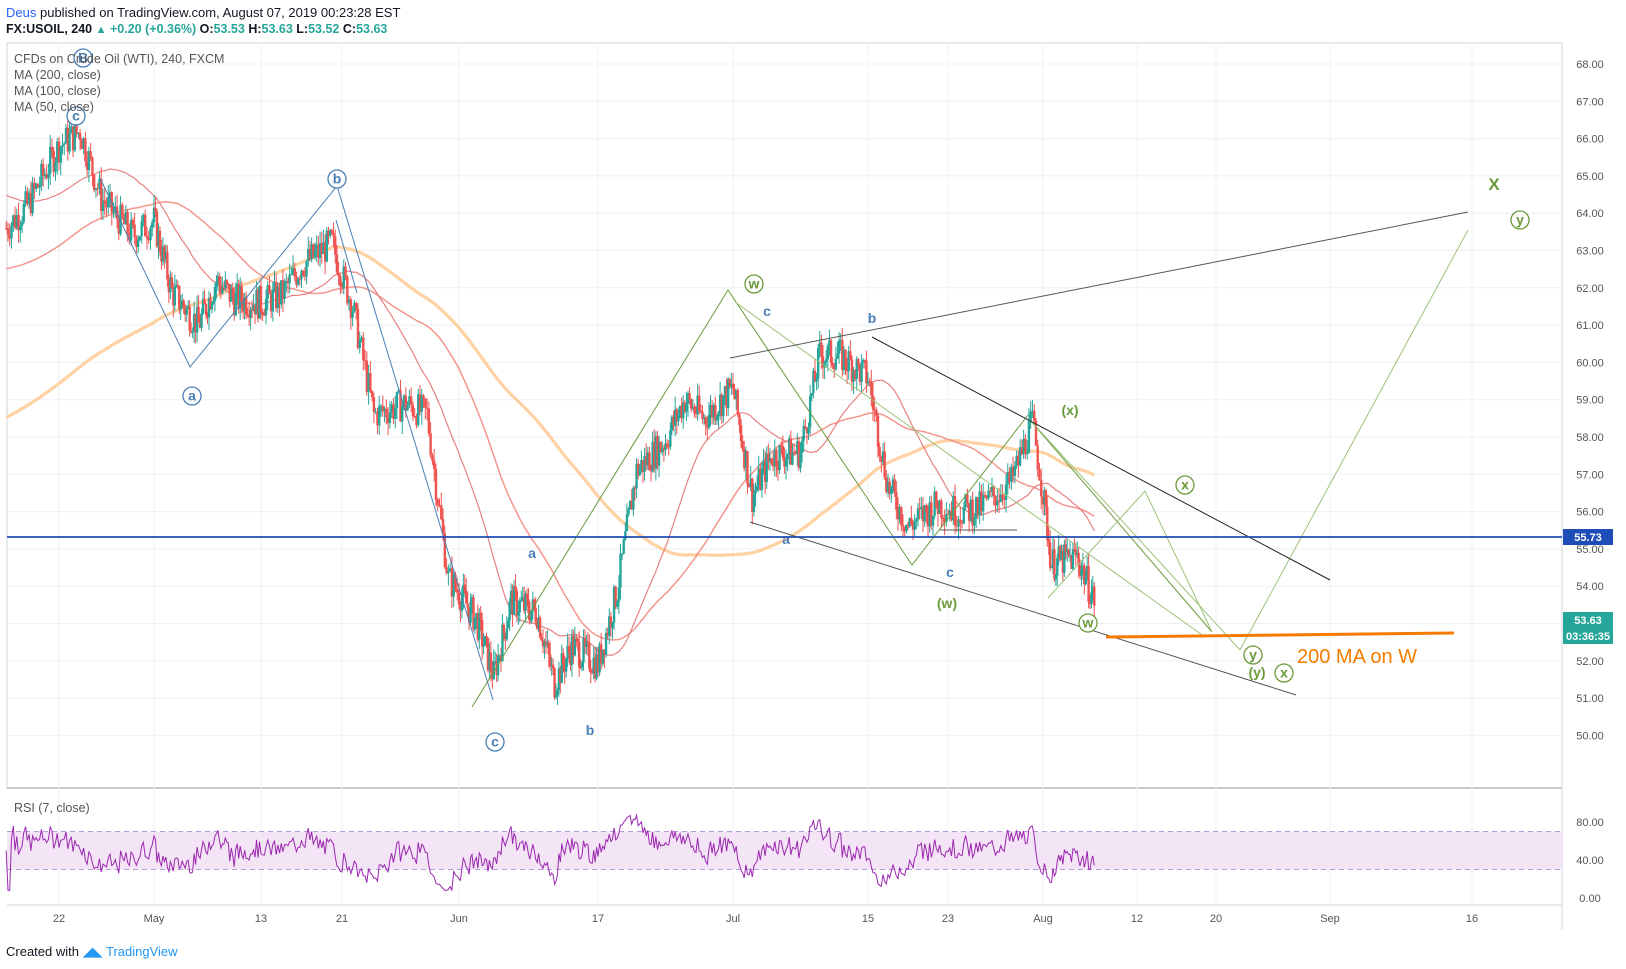  Describe the element at coordinates (1135, 535) in the screenshot. I see `wave-fan-line` at that location.